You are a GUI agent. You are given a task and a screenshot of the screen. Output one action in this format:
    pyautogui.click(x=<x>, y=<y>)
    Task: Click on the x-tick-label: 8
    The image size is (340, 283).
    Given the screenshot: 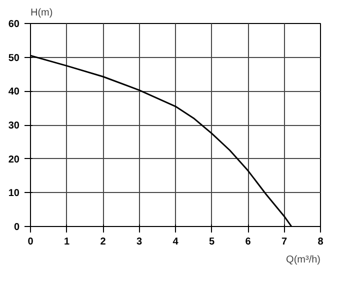 What is the action you would take?
    pyautogui.click(x=321, y=242)
    